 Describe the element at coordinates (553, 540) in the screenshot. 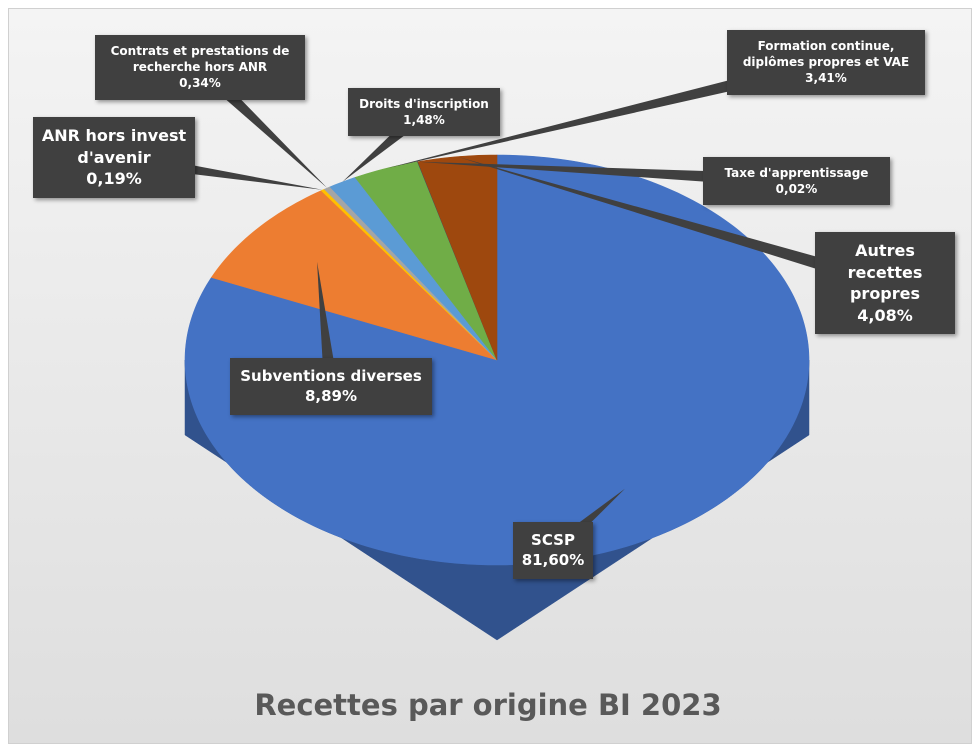

I see `label-category: SCSP` at that location.